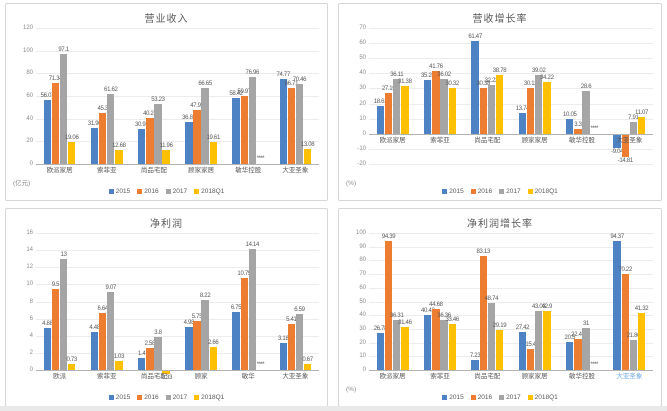 The height and width of the screenshot is (411, 667). Describe the element at coordinates (499, 71) in the screenshot. I see `bar-value-label: 38.78` at that location.